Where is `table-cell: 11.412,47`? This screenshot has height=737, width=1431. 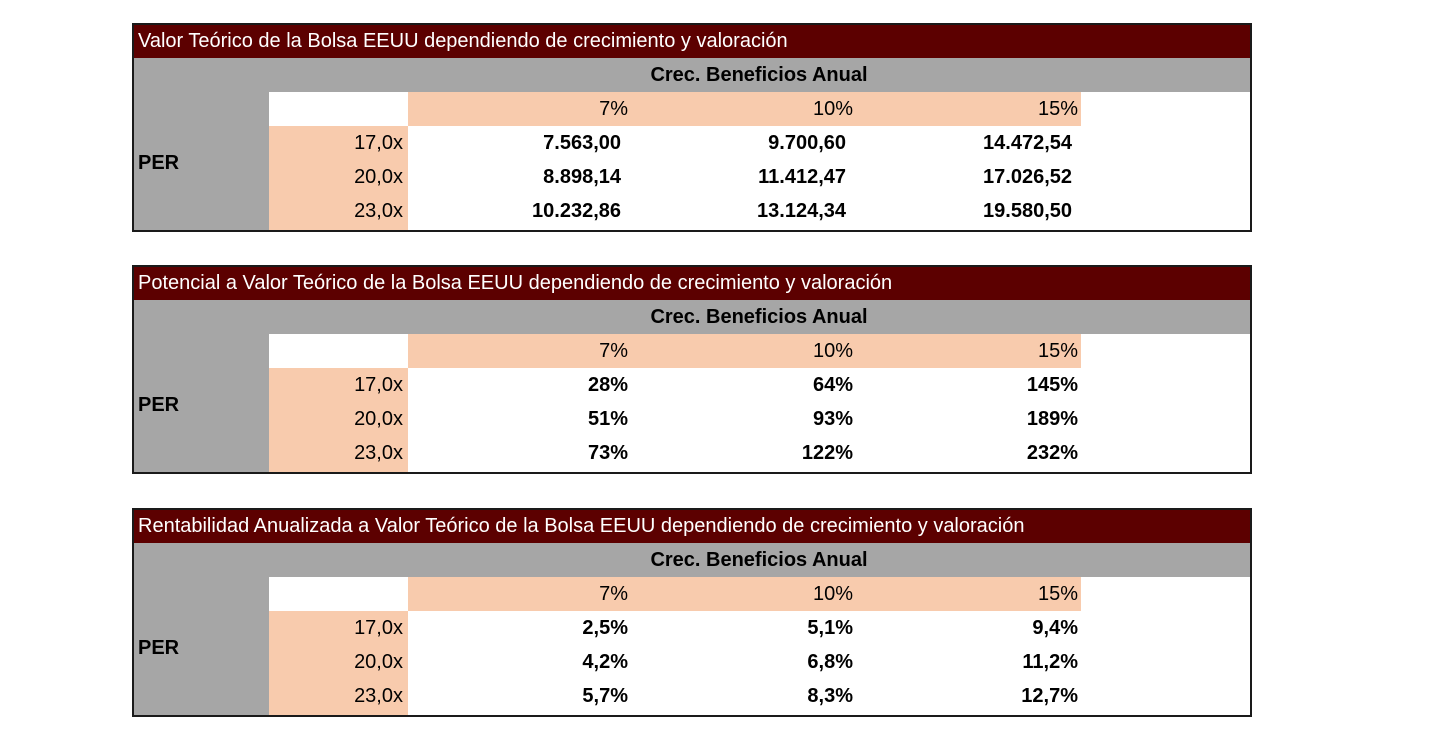 table-cell: 11.412,47 is located at coordinates (802, 177).